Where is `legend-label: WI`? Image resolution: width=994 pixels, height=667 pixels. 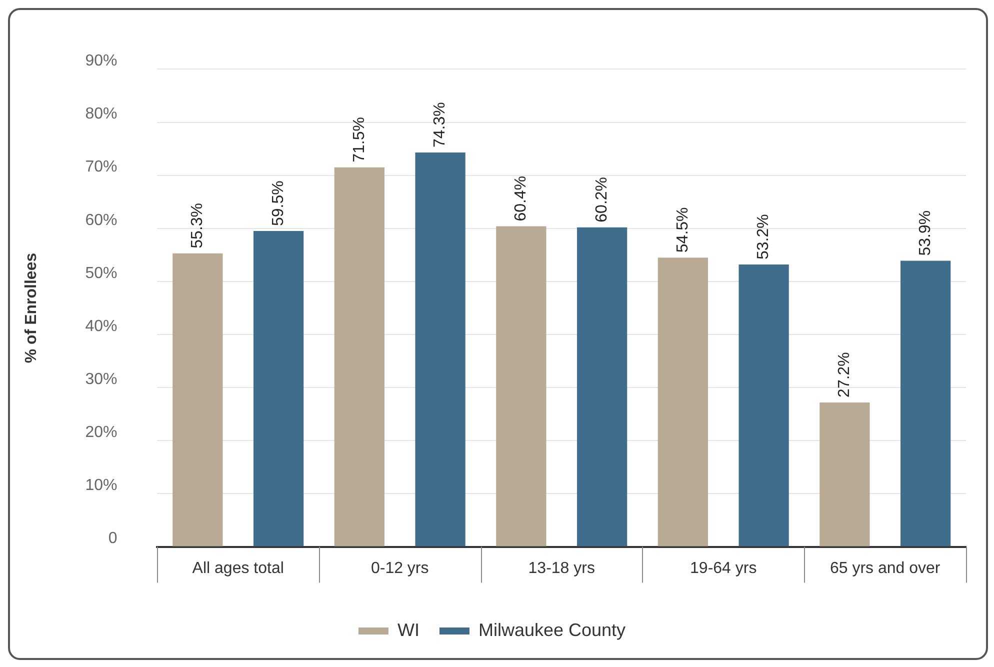 legend-label: WI is located at coordinates (408, 630).